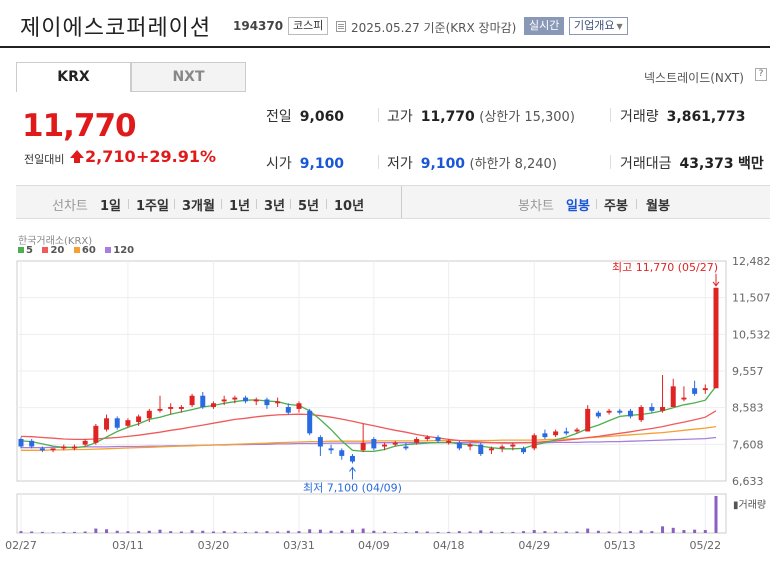 This screenshot has height=579, width=770. What do you see at coordinates (665, 267) in the screenshot?
I see `max-price-label: 최고 11,770 (05/27)` at bounding box center [665, 267].